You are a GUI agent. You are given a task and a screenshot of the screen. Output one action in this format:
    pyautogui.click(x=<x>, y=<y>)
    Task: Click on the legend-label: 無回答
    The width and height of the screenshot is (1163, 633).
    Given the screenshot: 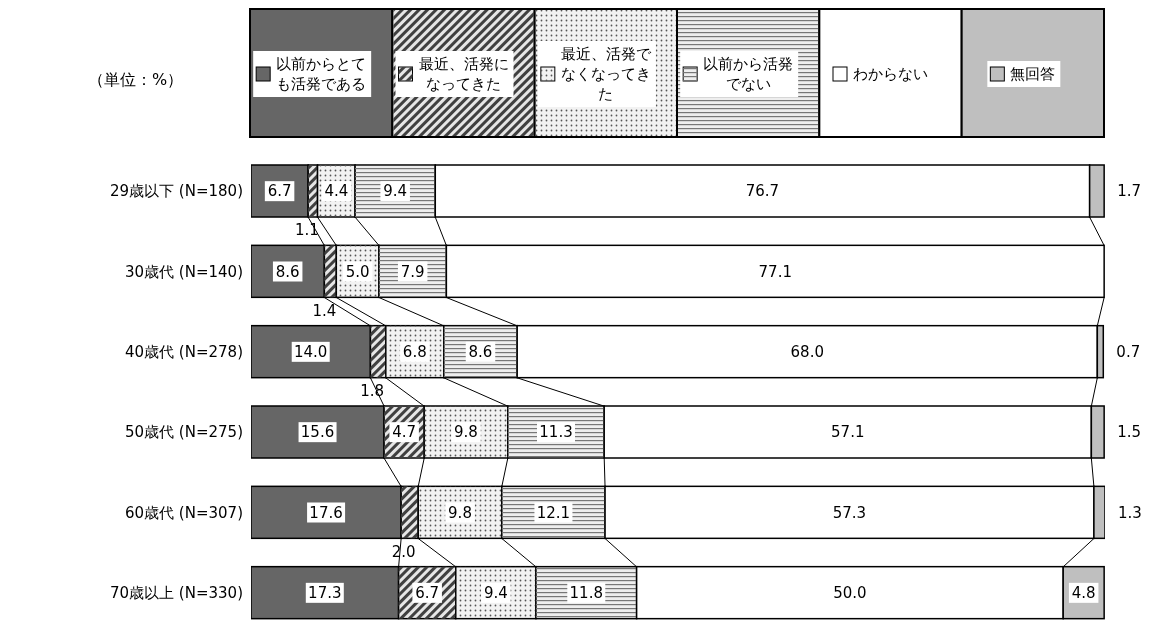 What is the action you would take?
    pyautogui.click(x=1033, y=74)
    